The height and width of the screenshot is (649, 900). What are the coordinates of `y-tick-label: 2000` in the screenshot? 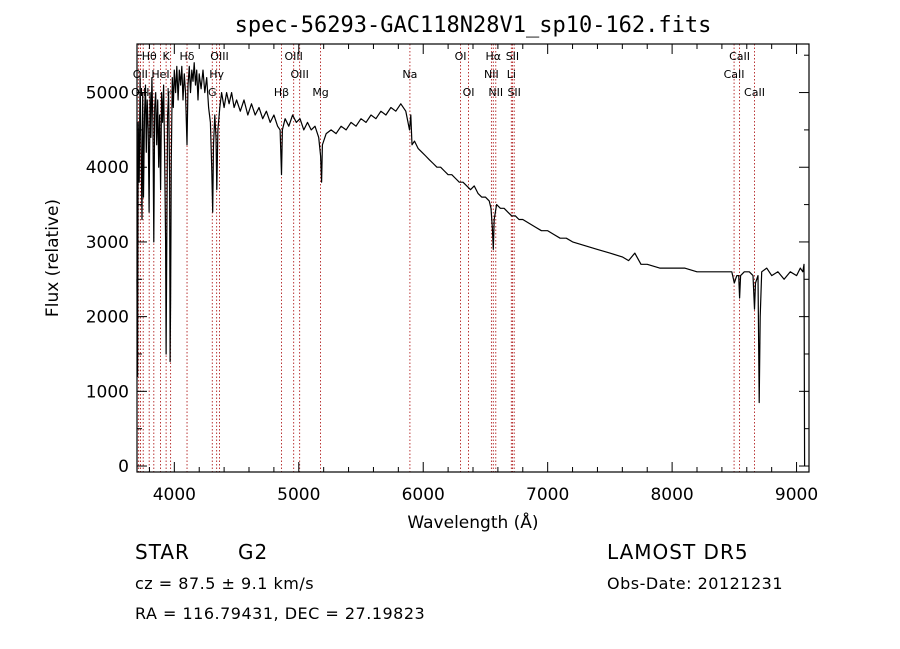 It's located at (107, 318).